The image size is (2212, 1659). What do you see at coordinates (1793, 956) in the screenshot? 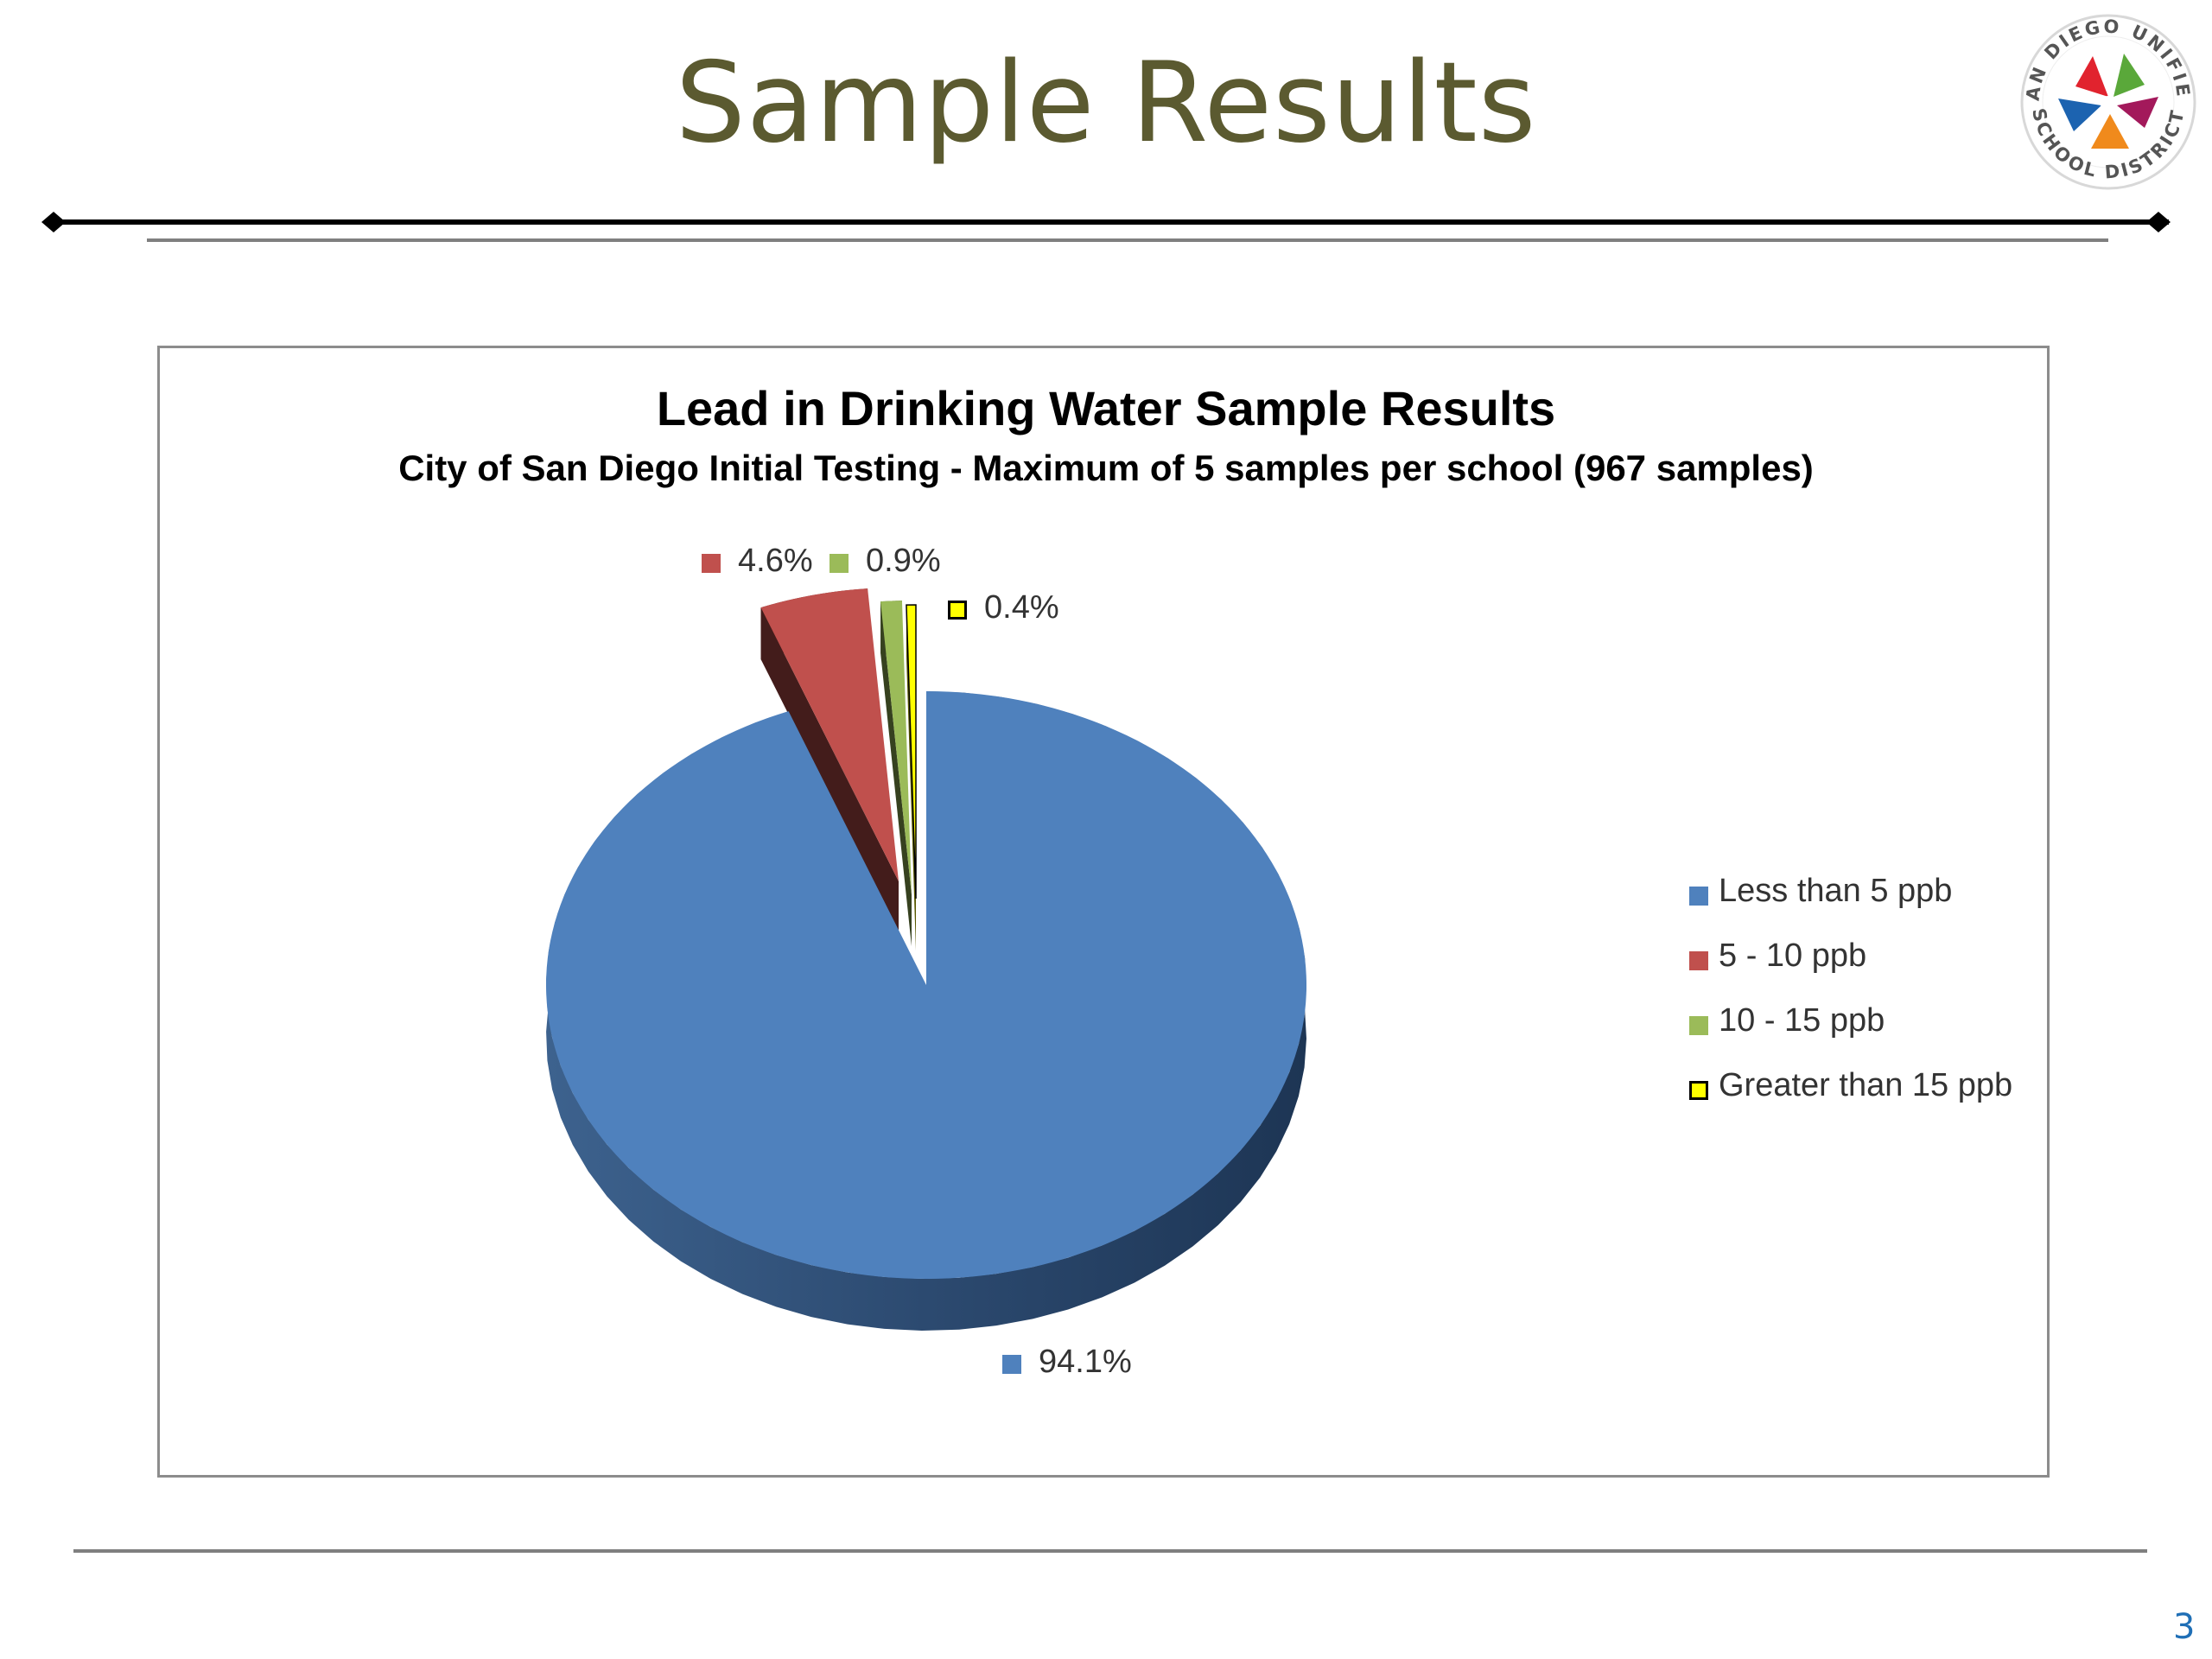
I see `legend-label: 5 - 10 ppb` at bounding box center [1793, 956].